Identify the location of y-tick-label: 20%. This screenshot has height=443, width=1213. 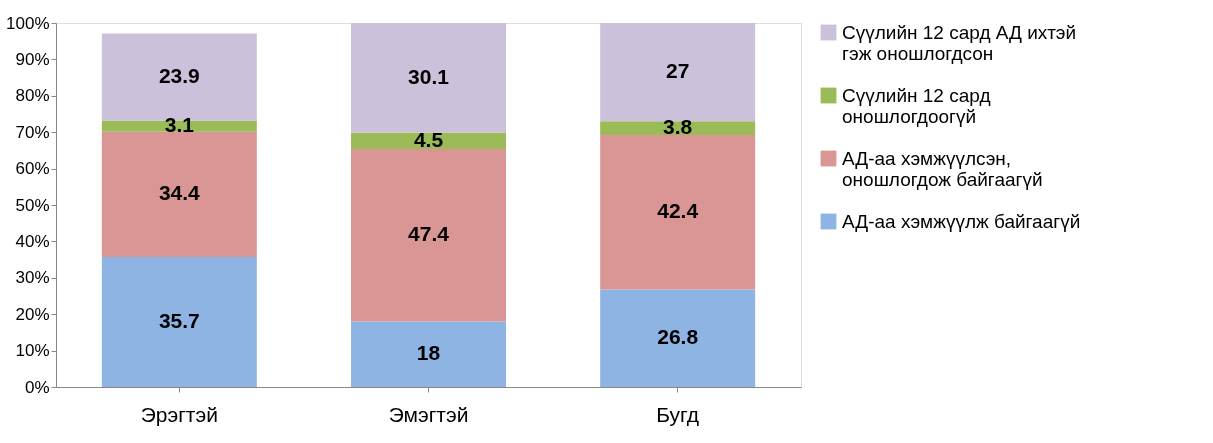
(32, 314).